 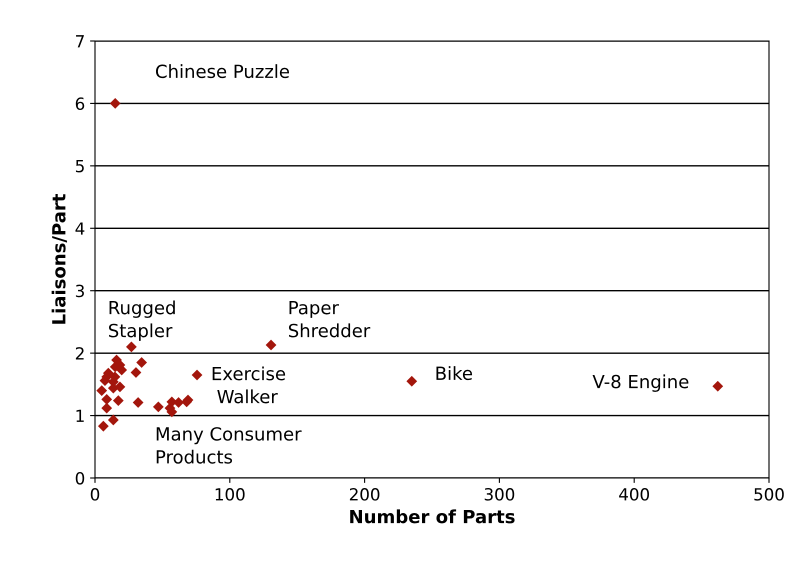 I want to click on x-axis-title: Number of Parts, so click(x=432, y=516).